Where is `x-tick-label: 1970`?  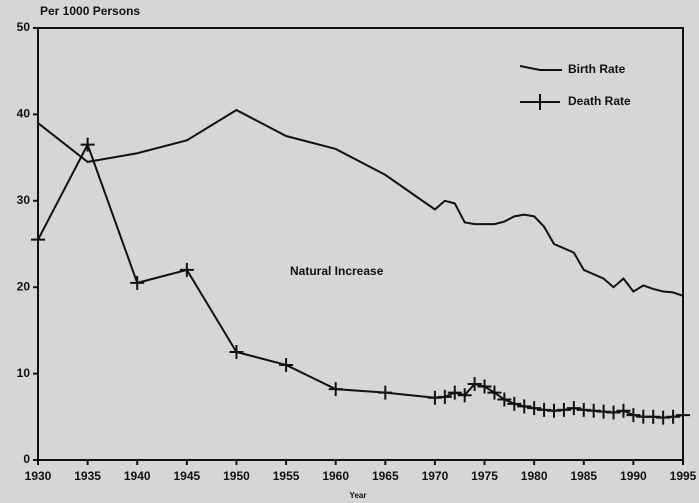 x-tick-label: 1970 is located at coordinates (435, 476).